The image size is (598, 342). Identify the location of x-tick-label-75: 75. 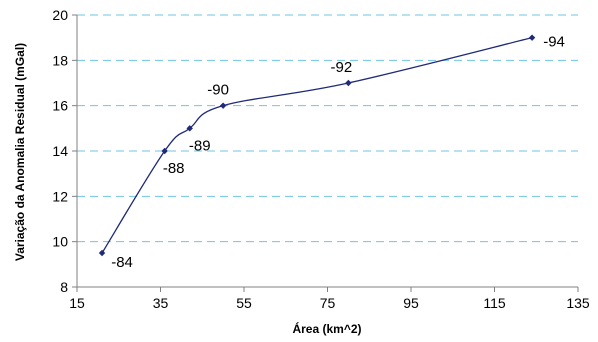
(328, 303).